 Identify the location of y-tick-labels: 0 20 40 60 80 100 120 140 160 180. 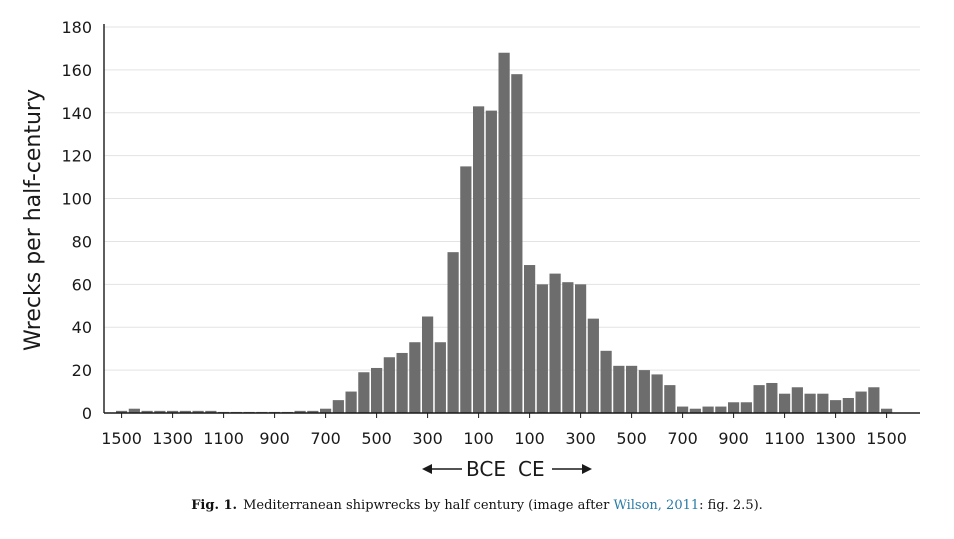
(76, 220).